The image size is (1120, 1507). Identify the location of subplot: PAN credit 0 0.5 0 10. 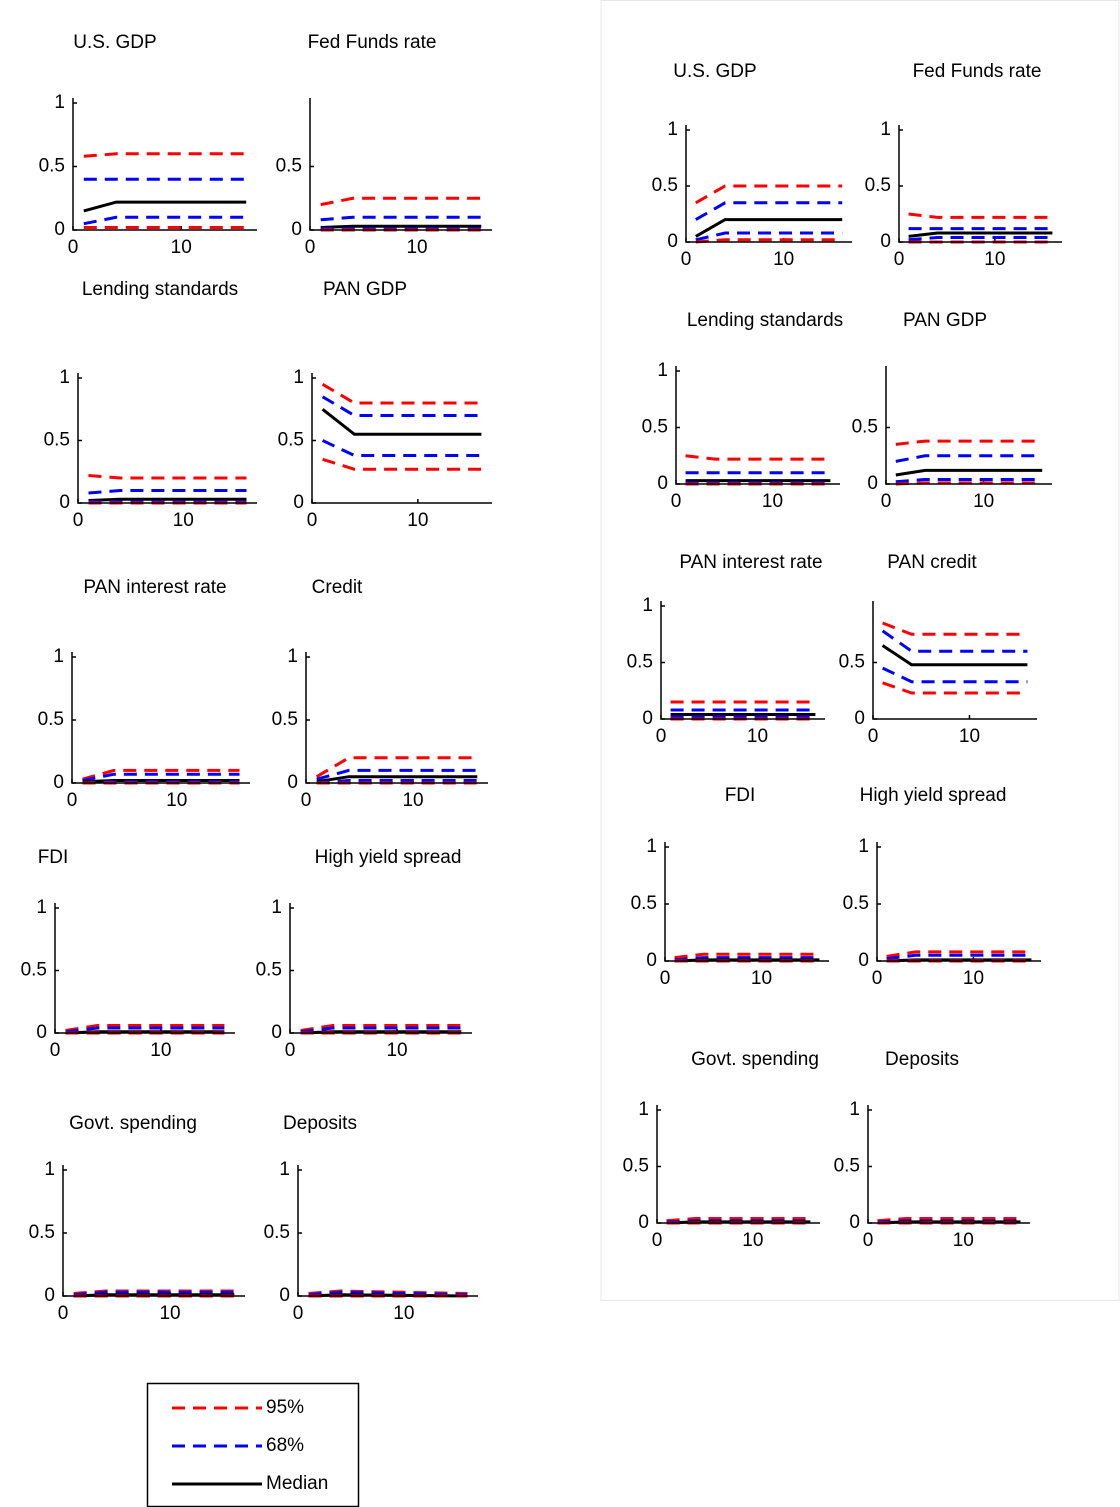
(938, 649).